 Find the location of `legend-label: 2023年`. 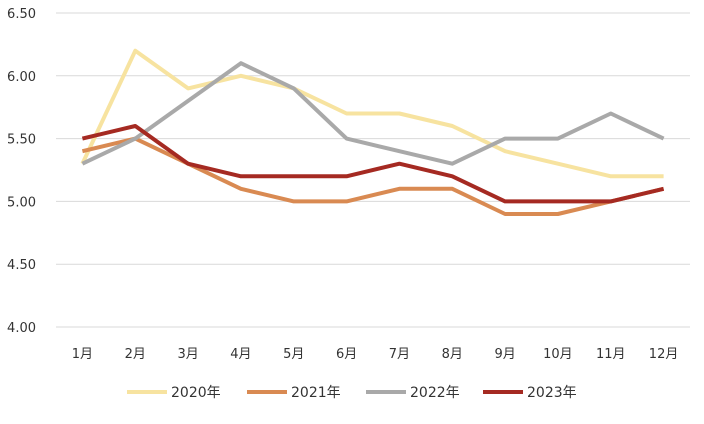

legend-label: 2023年 is located at coordinates (552, 393).